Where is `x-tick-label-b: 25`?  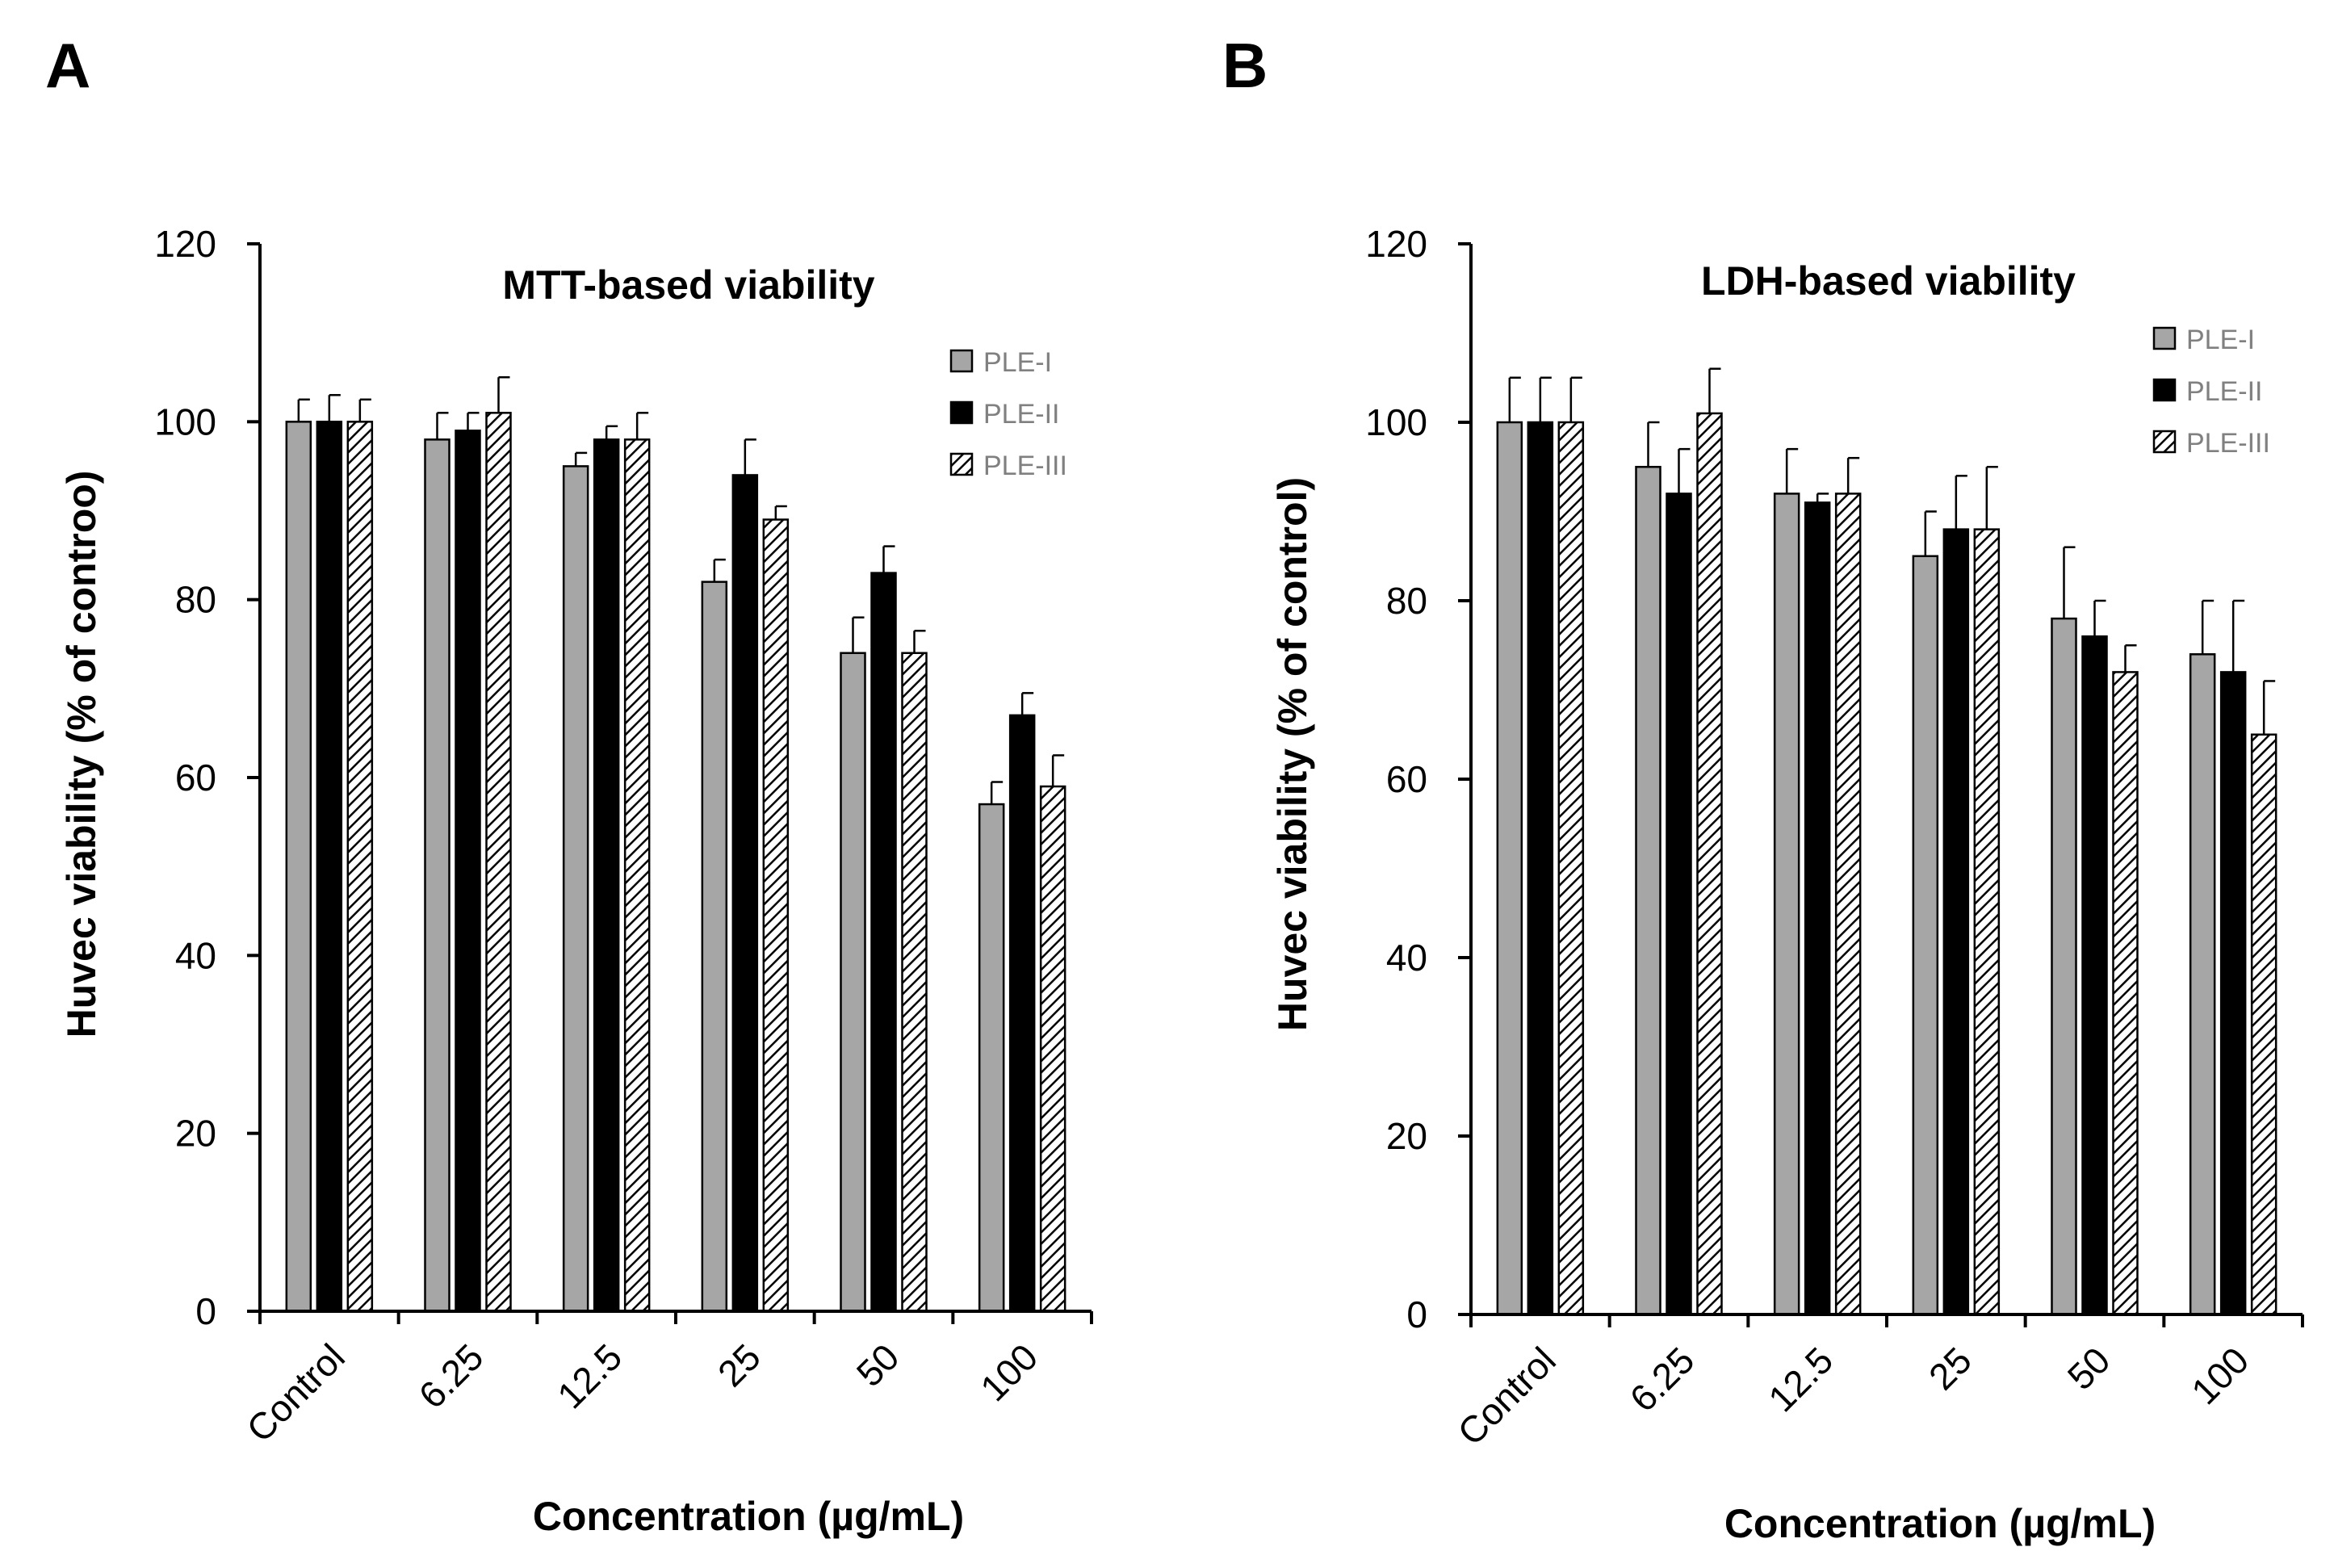
x-tick-label-b: 25 is located at coordinates (1950, 1368).